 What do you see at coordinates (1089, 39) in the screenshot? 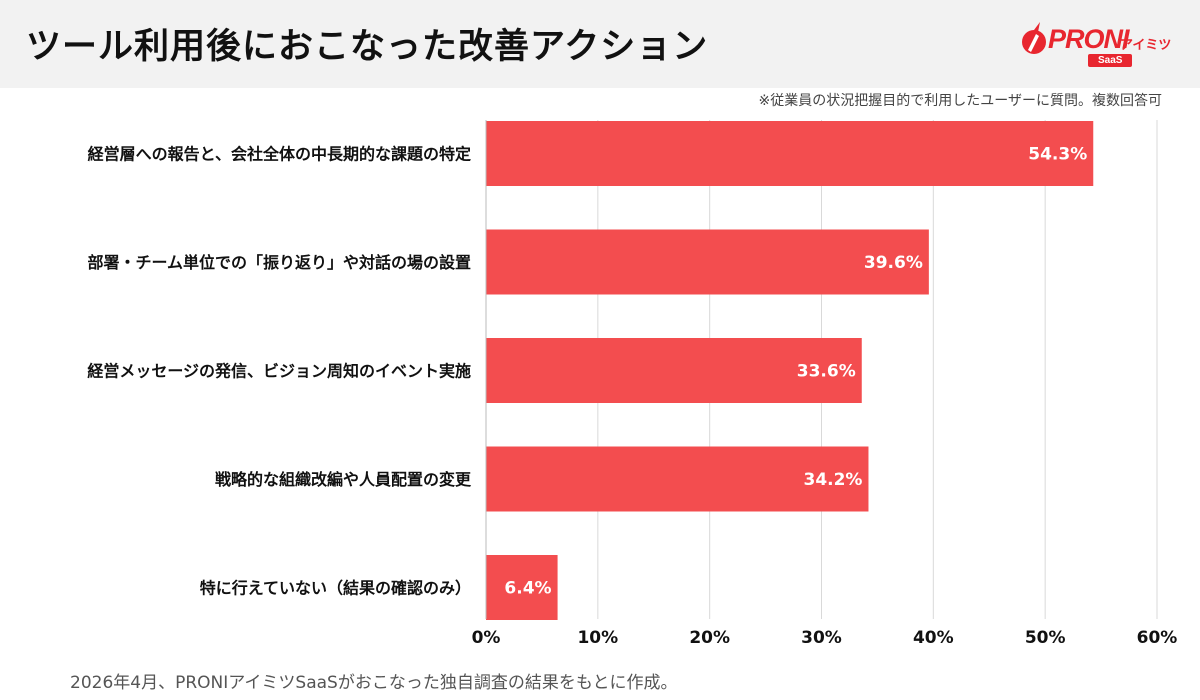
I see `logo-wordmark: PRONI` at bounding box center [1089, 39].